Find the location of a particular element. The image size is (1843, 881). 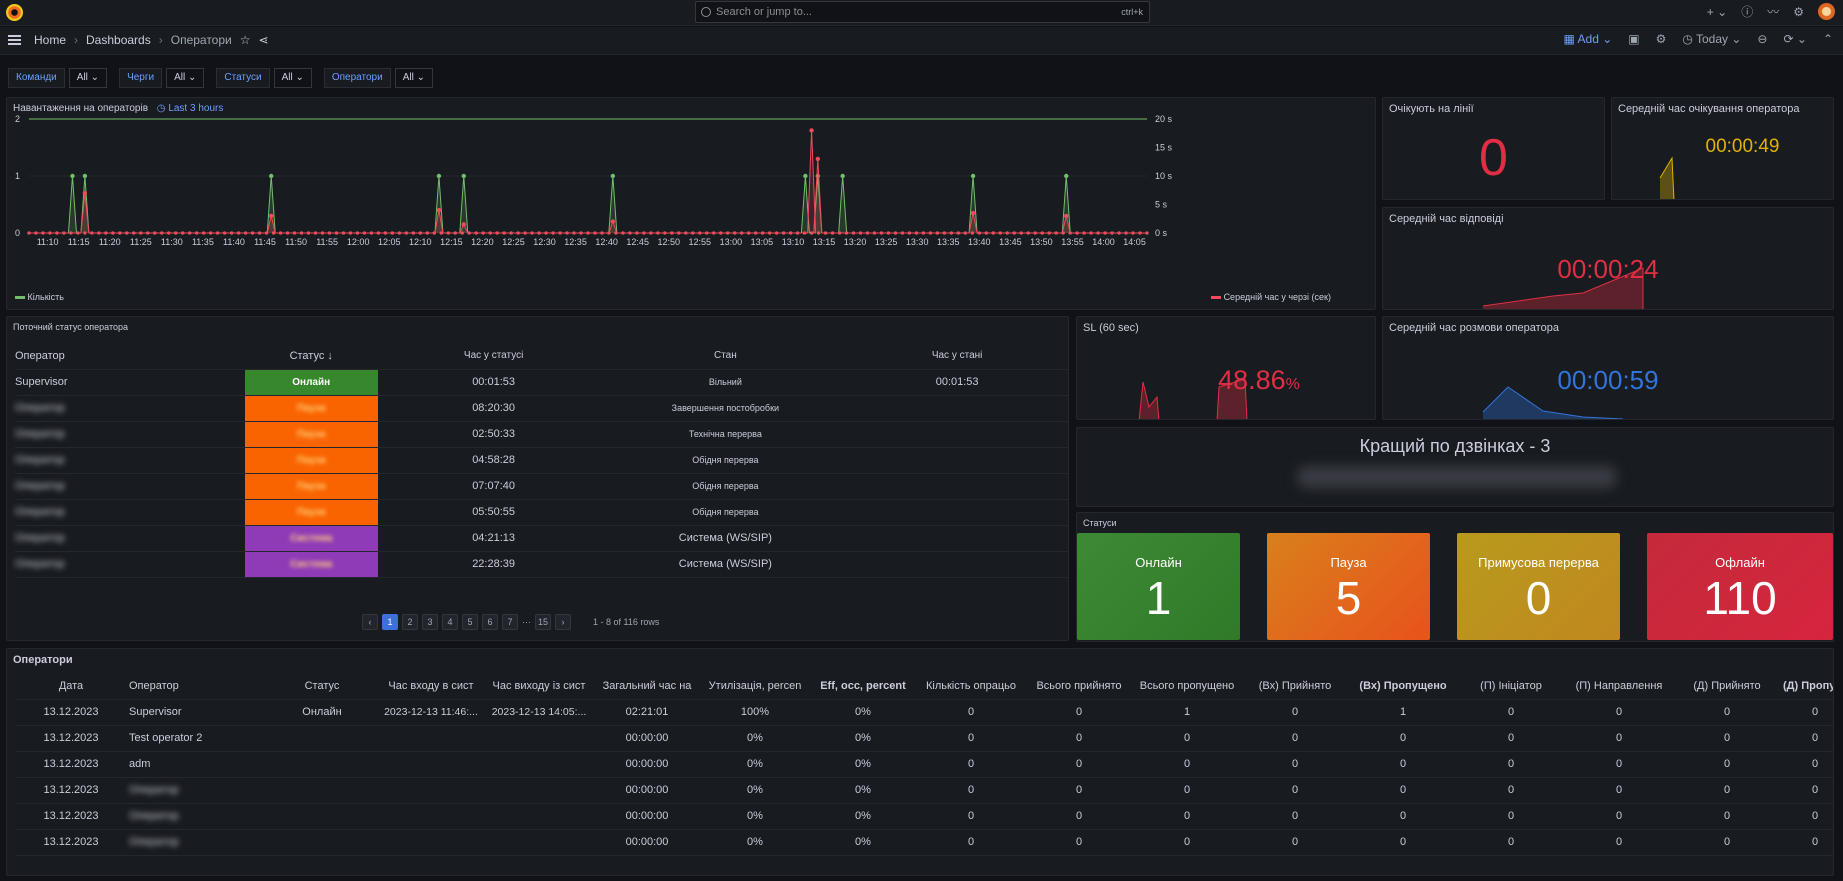

column-header: (Д) Прийнято is located at coordinates (1727, 686).